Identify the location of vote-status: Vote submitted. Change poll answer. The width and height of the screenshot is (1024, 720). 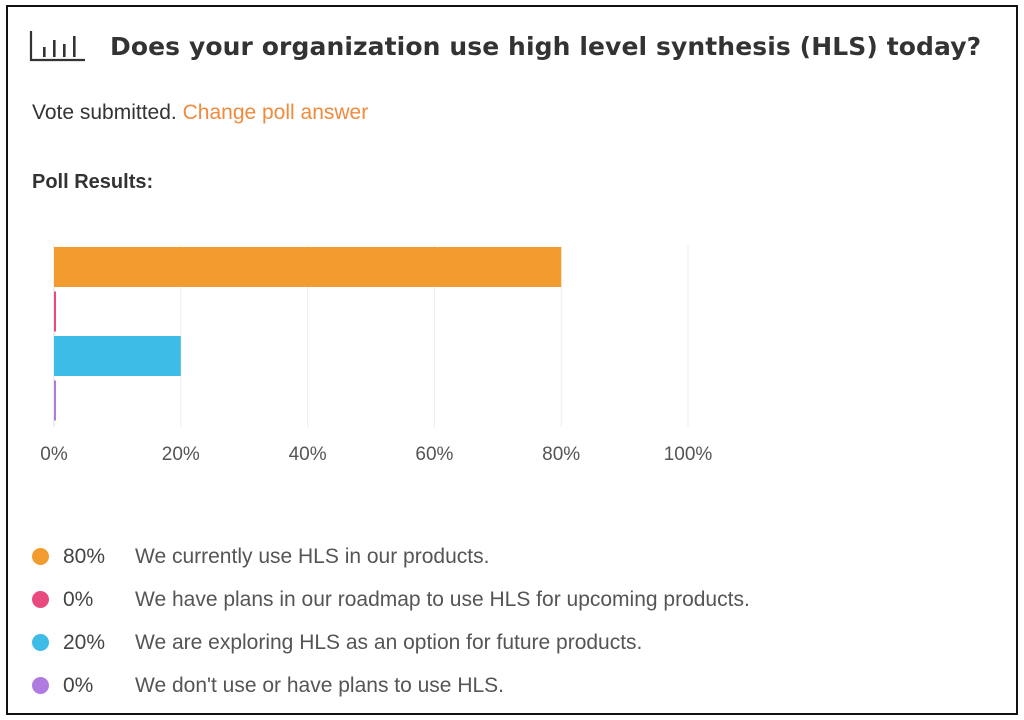
(200, 113).